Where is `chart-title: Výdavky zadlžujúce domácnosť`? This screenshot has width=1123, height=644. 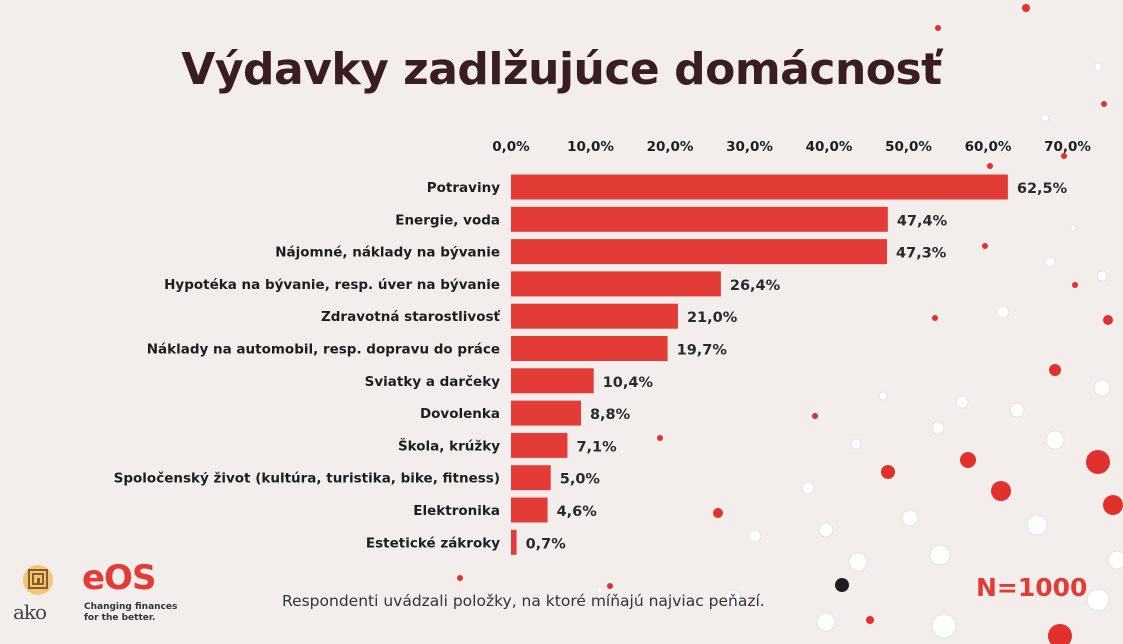 chart-title: Výdavky zadlžujúce domácnosť is located at coordinates (561, 69).